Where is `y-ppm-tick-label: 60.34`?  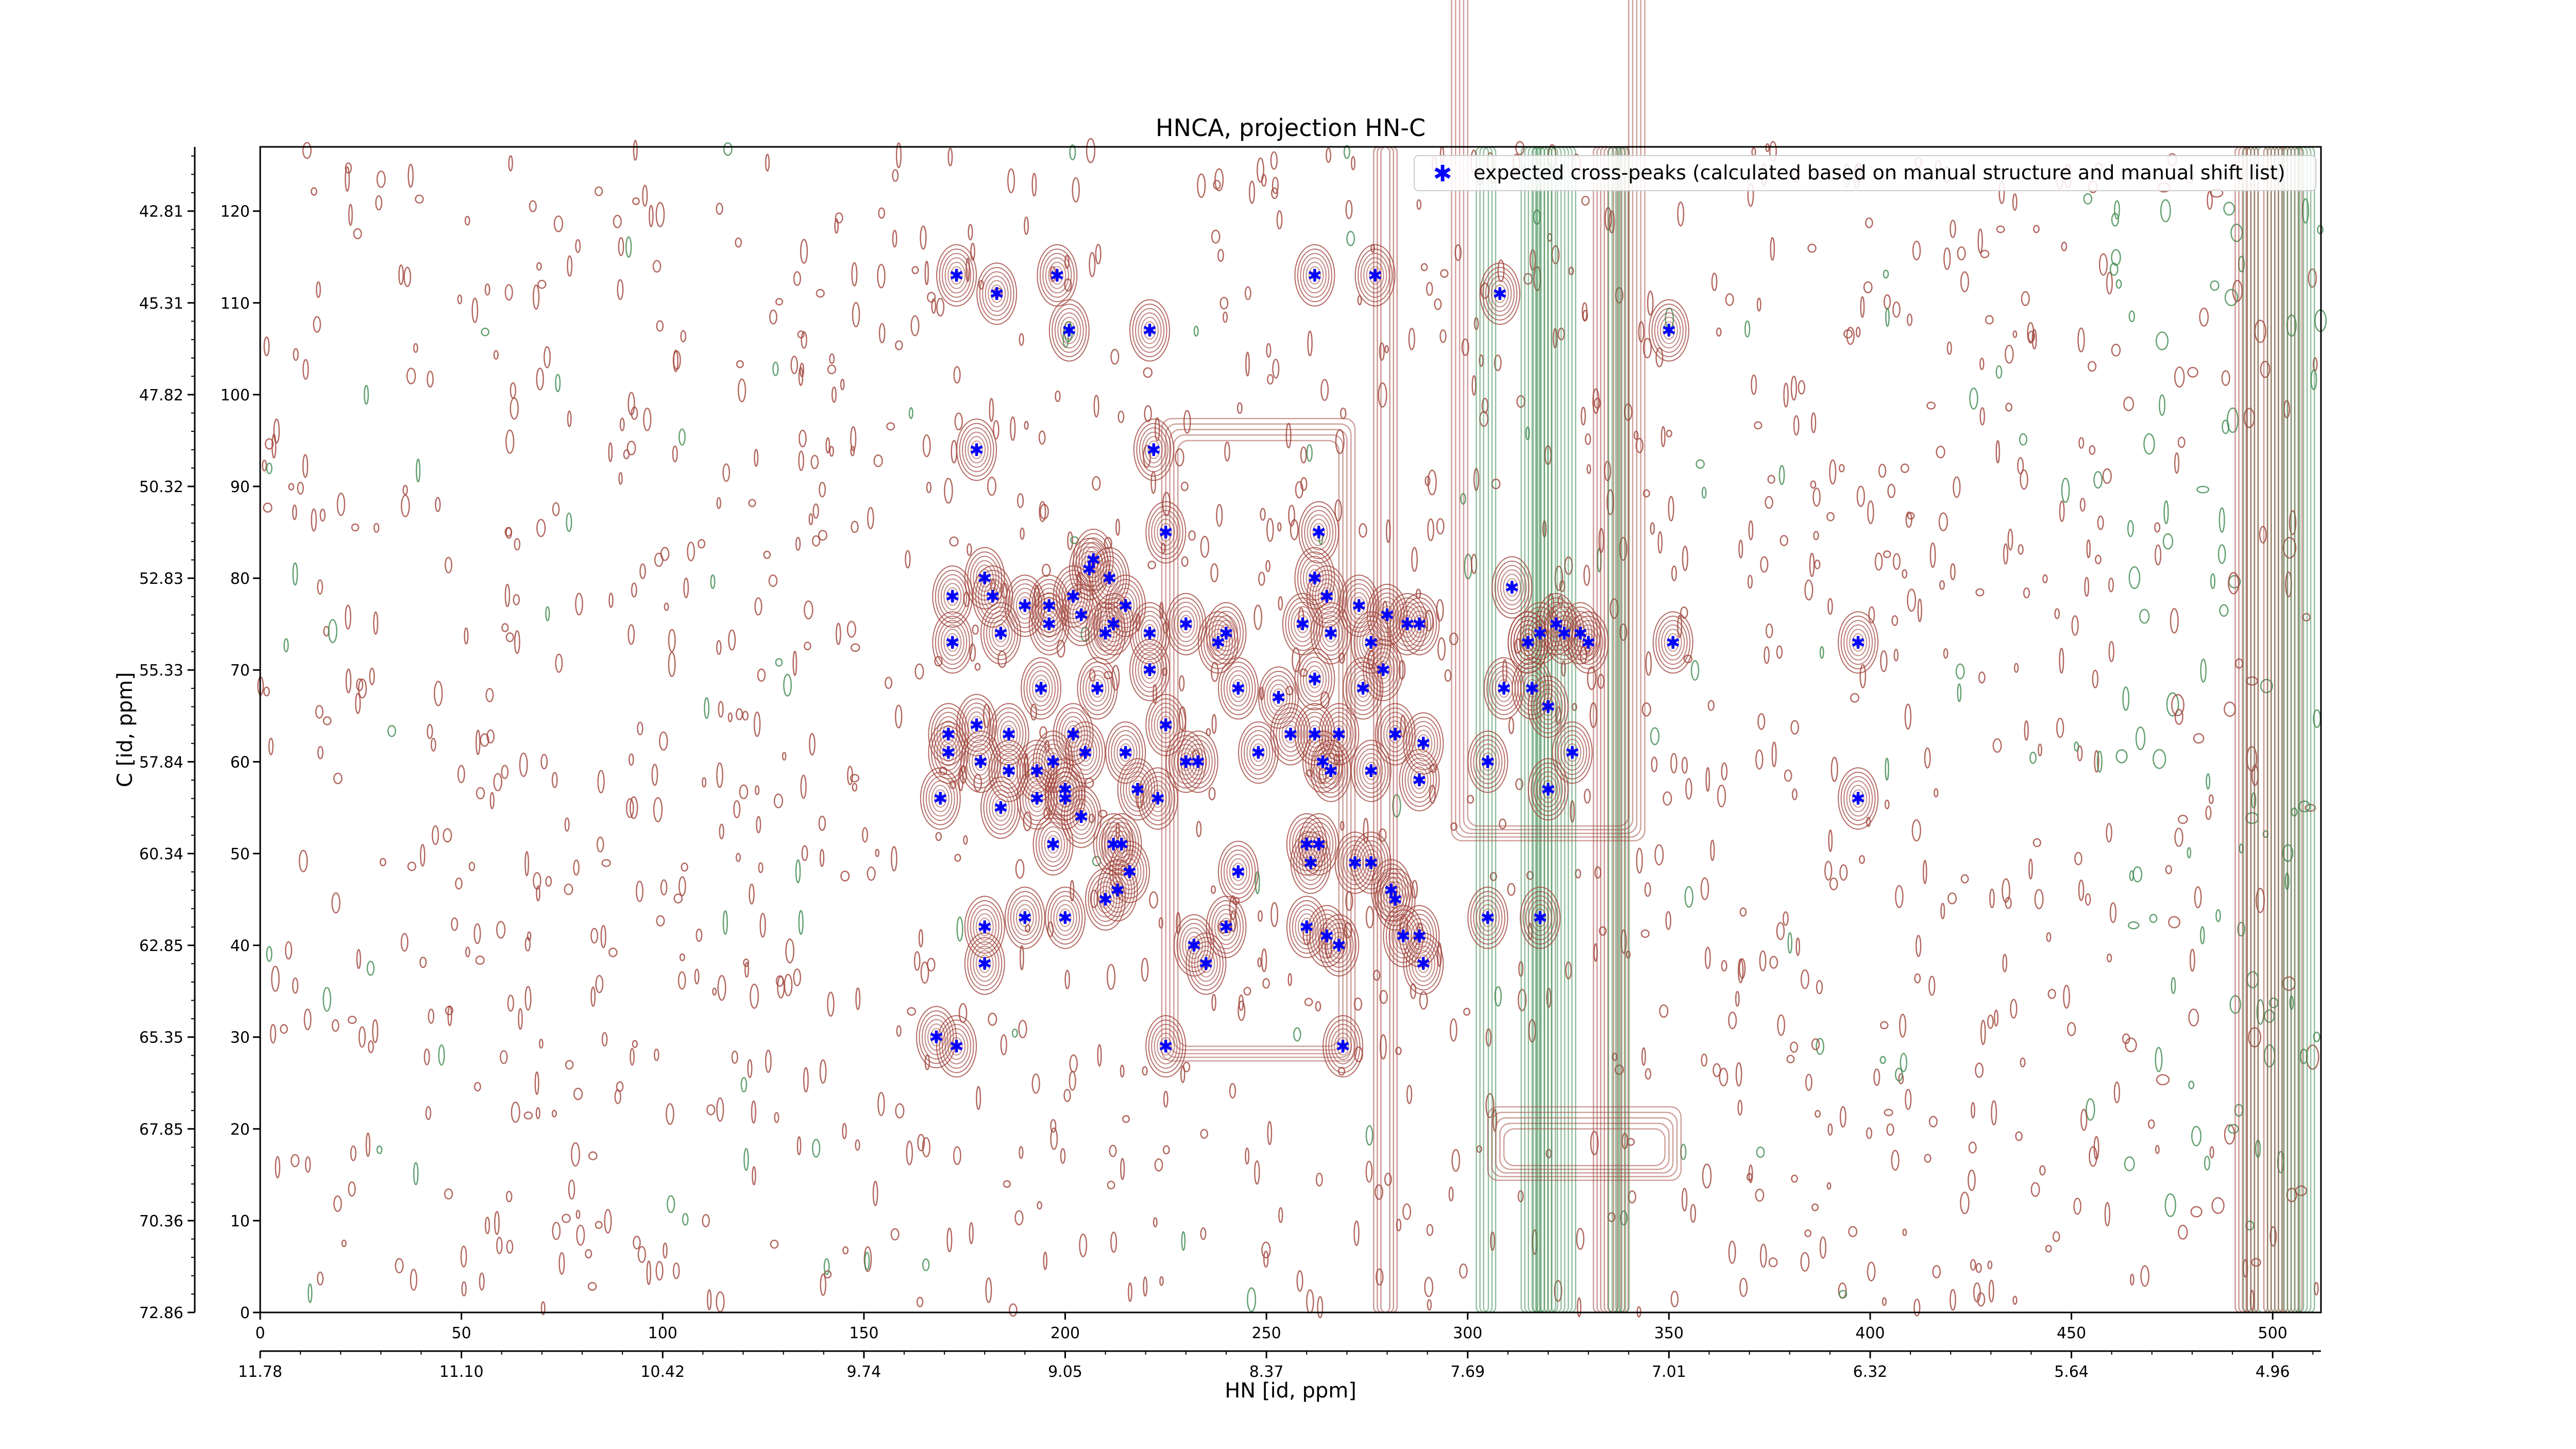
y-ppm-tick-label: 60.34 is located at coordinates (161, 854).